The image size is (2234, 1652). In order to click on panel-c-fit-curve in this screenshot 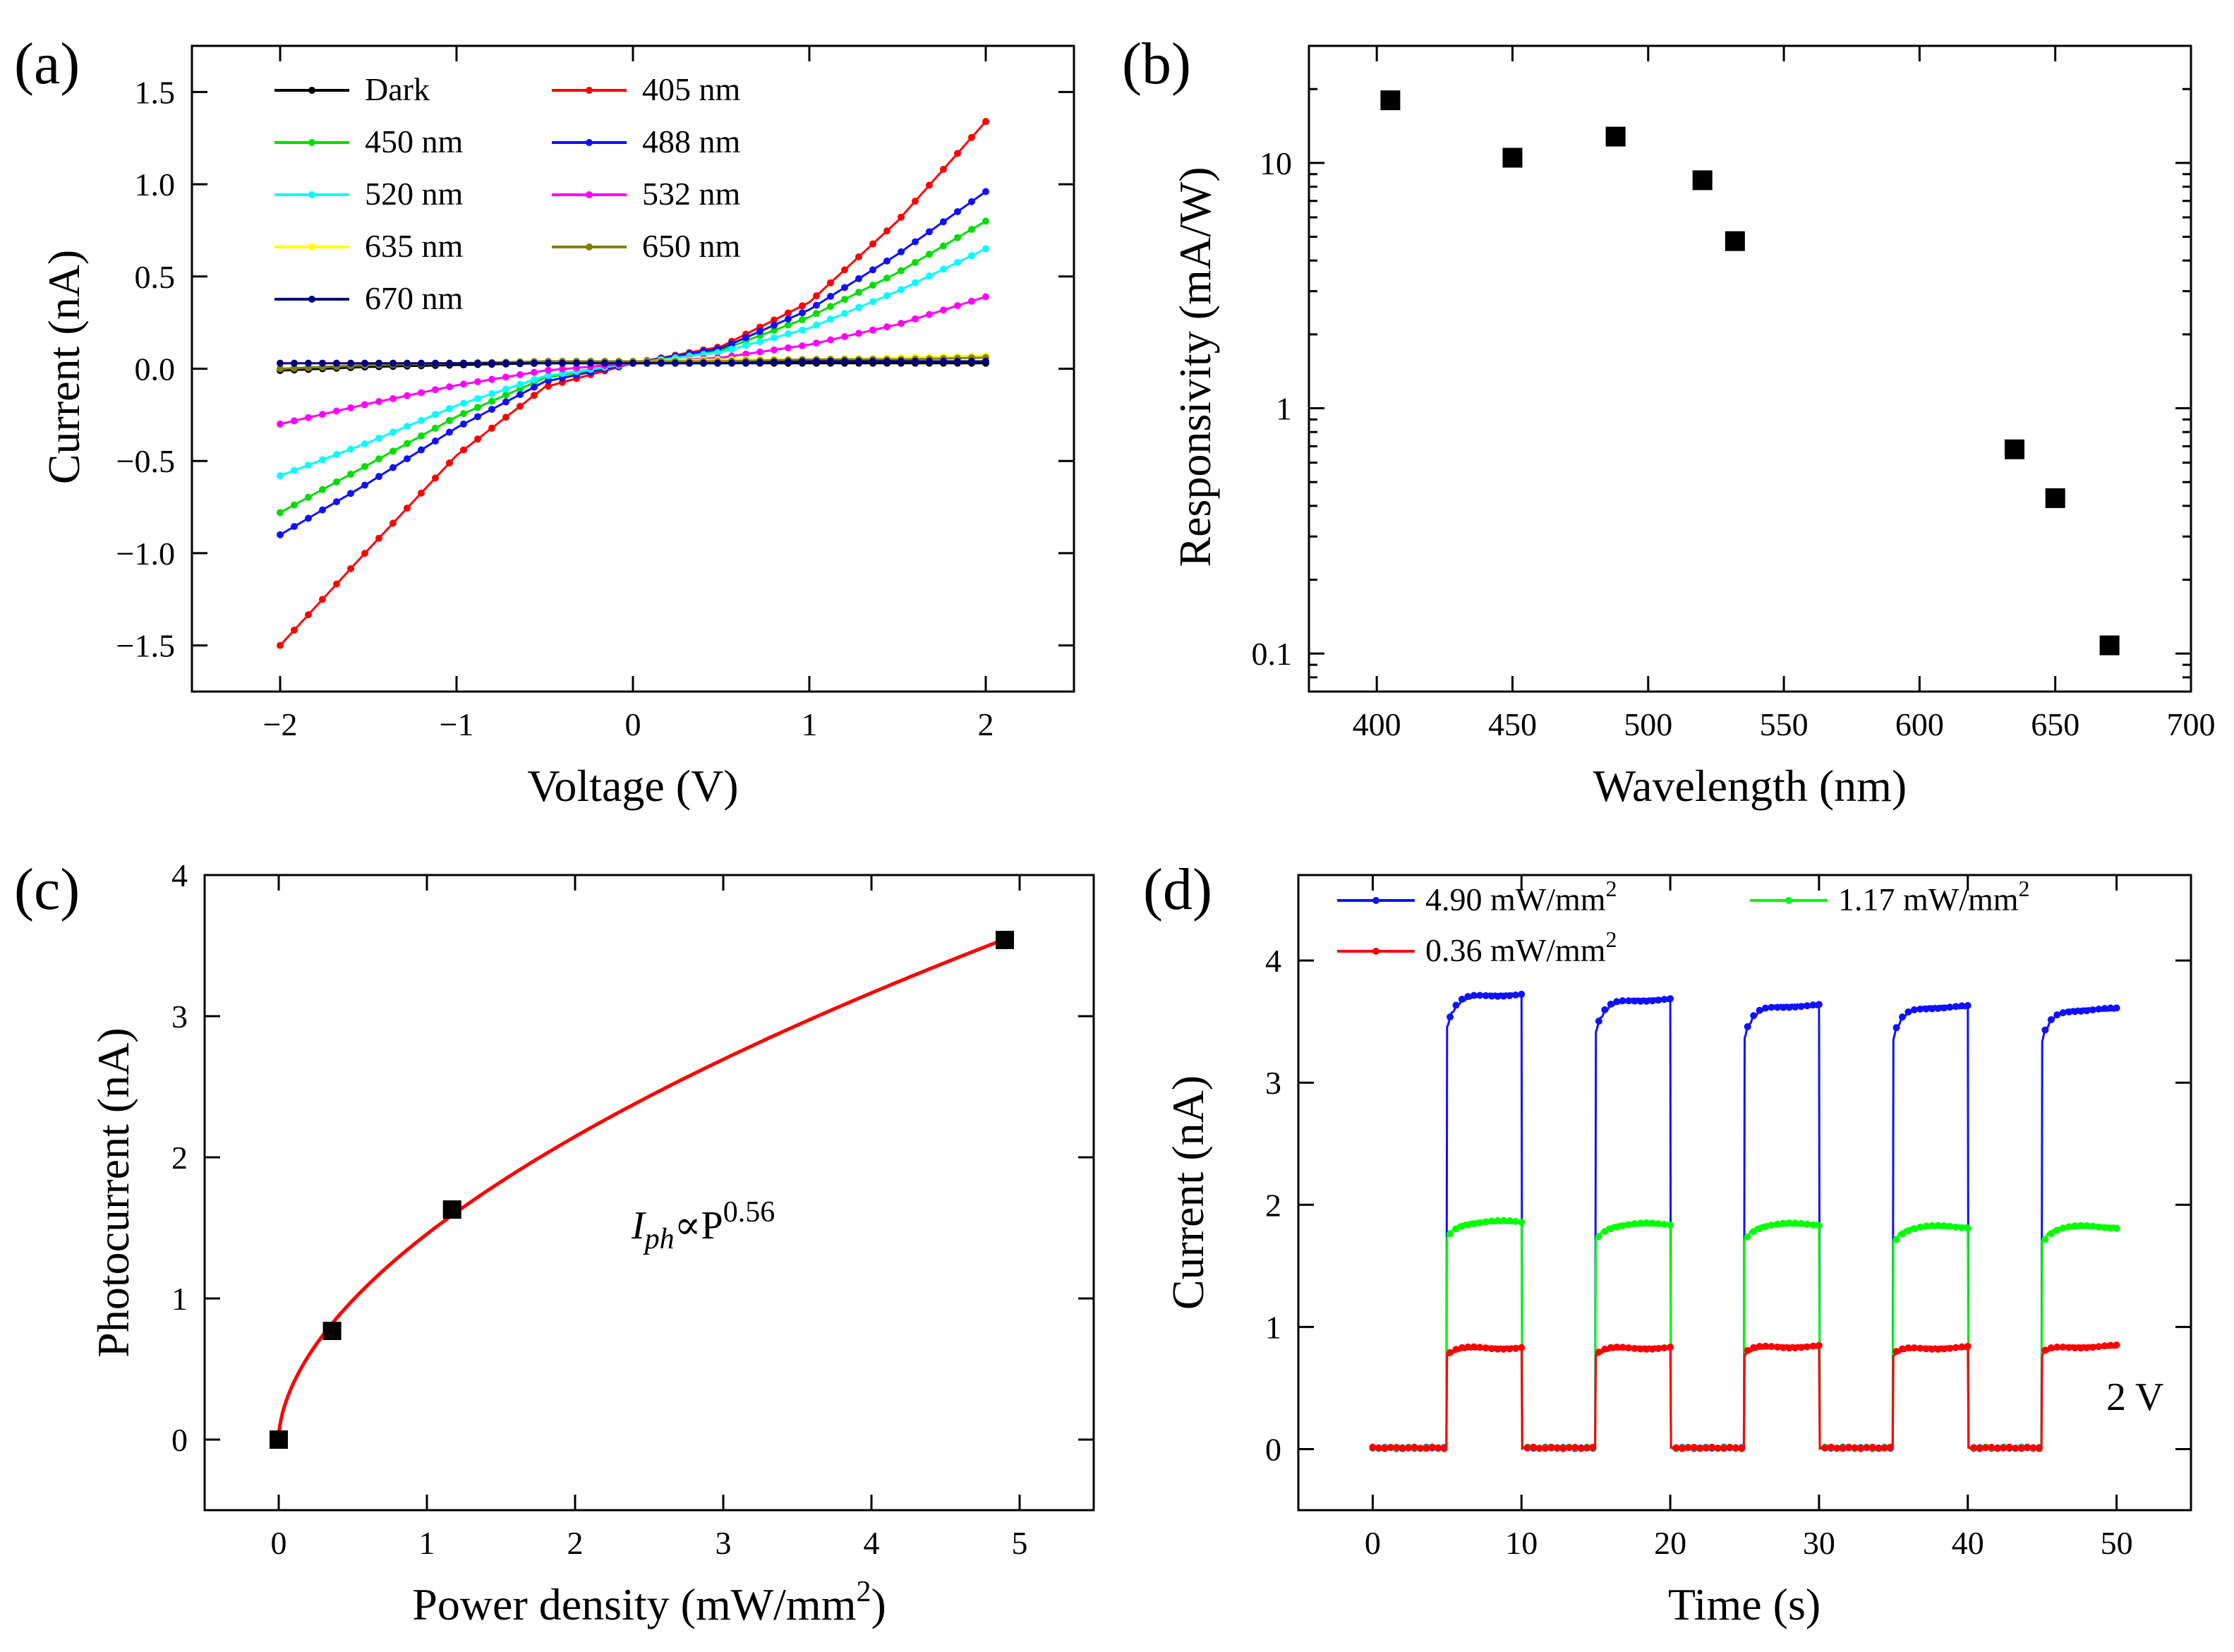, I will do `click(641, 1188)`.